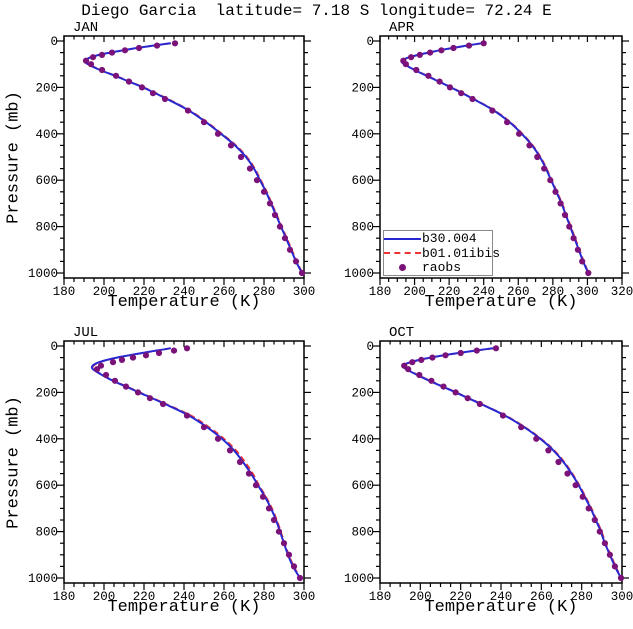  What do you see at coordinates (622, 597) in the screenshot?
I see `x-tick-label: 300` at bounding box center [622, 597].